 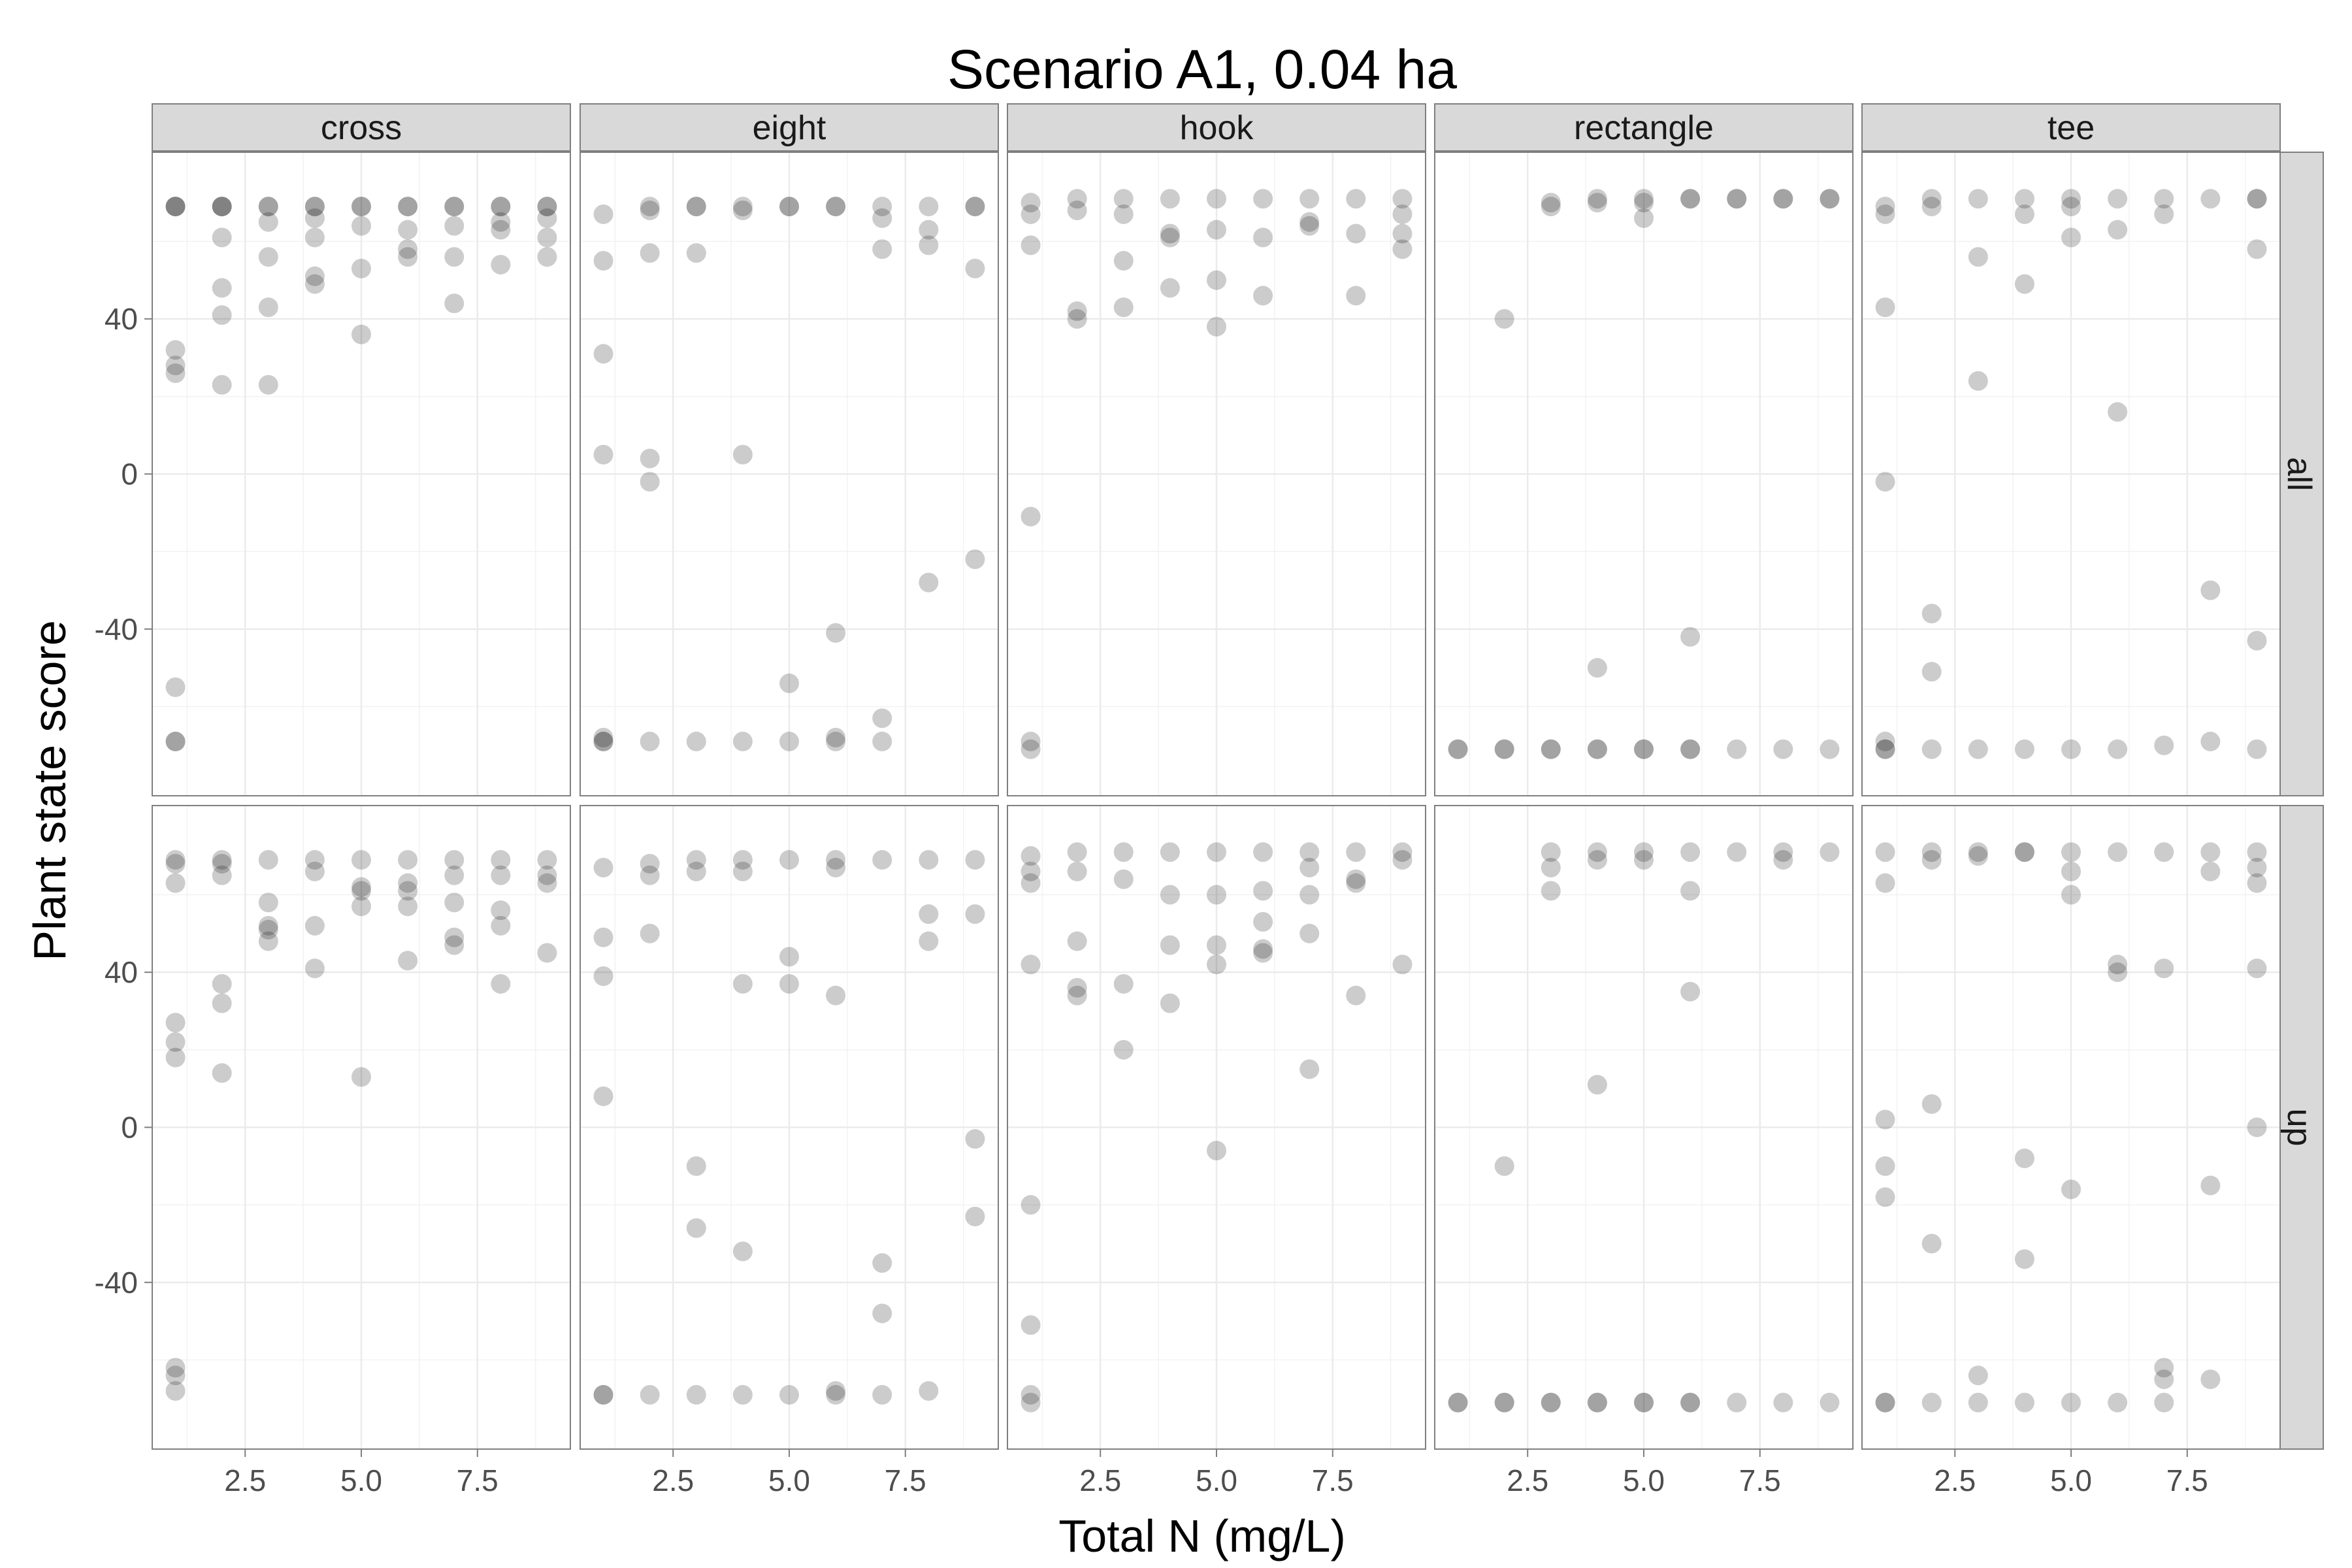 What do you see at coordinates (1644, 474) in the screenshot?
I see `panel-rectangle-all` at bounding box center [1644, 474].